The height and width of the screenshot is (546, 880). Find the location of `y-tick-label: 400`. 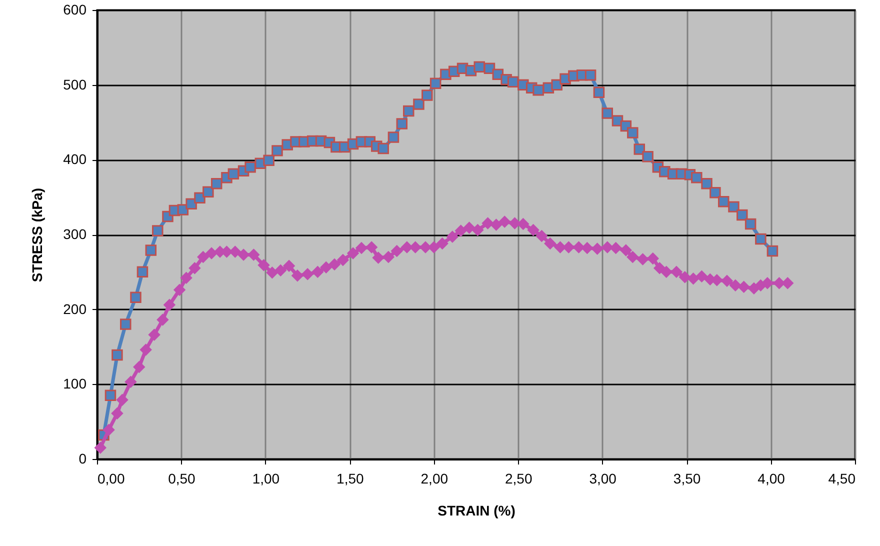

y-tick-label: 400 is located at coordinates (75, 159).